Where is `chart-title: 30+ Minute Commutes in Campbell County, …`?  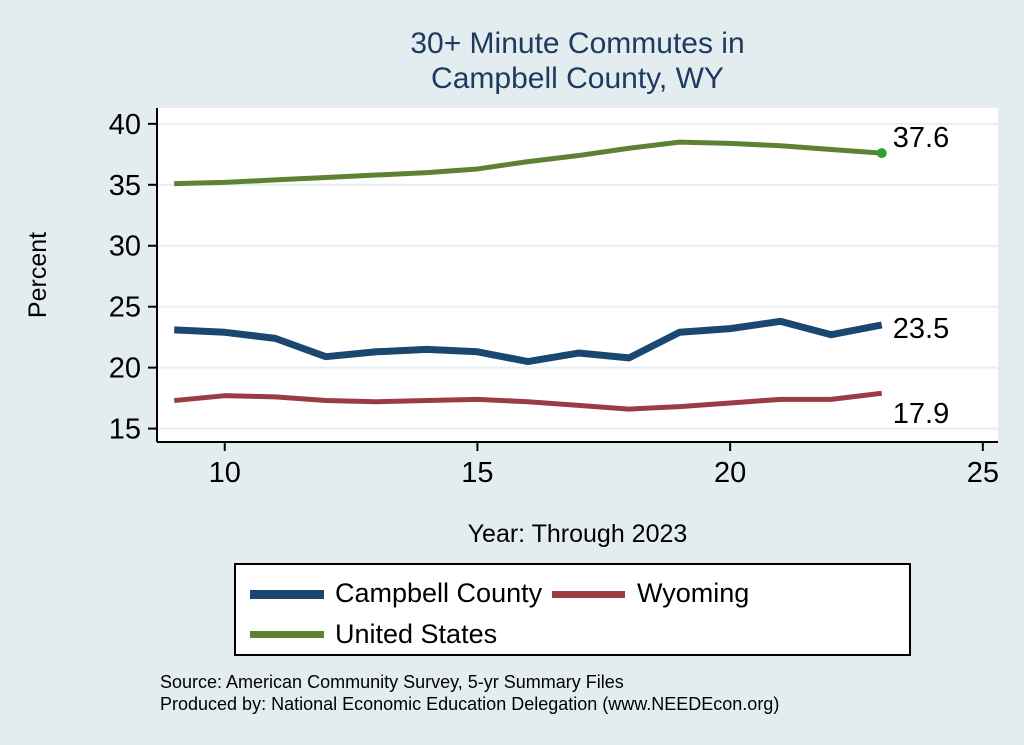 chart-title: 30+ Minute Commutes in Campbell County, … is located at coordinates (577, 61).